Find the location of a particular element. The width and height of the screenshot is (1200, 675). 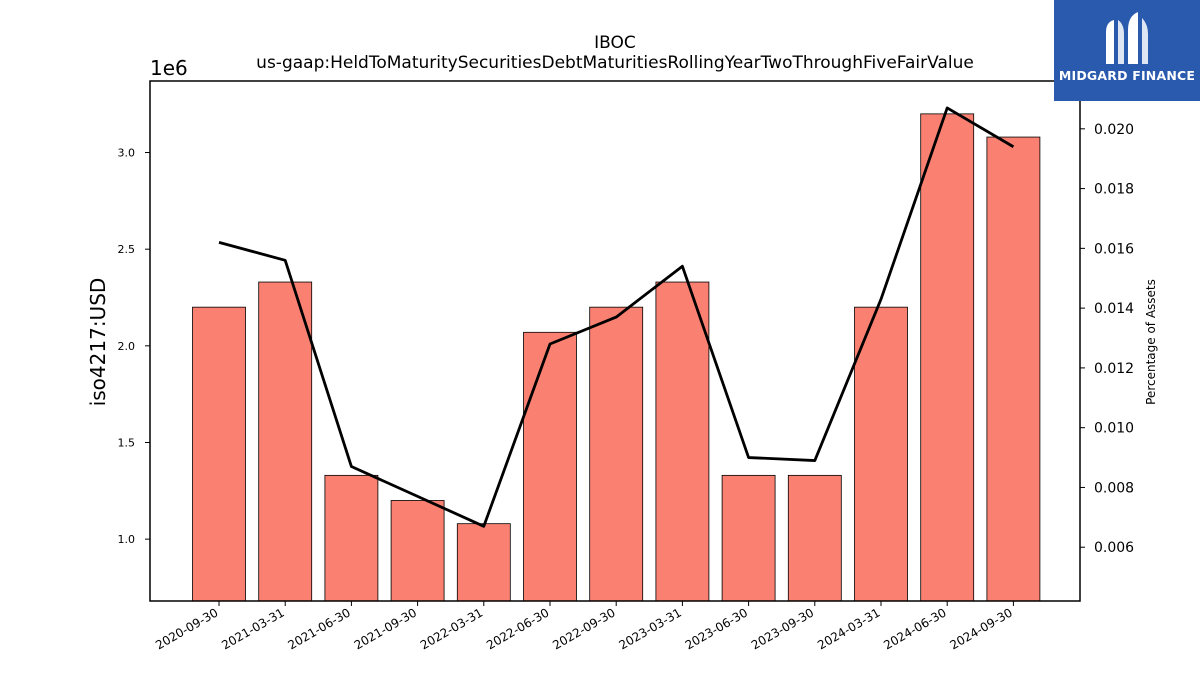

chart-title: IBOC is located at coordinates (615, 43).